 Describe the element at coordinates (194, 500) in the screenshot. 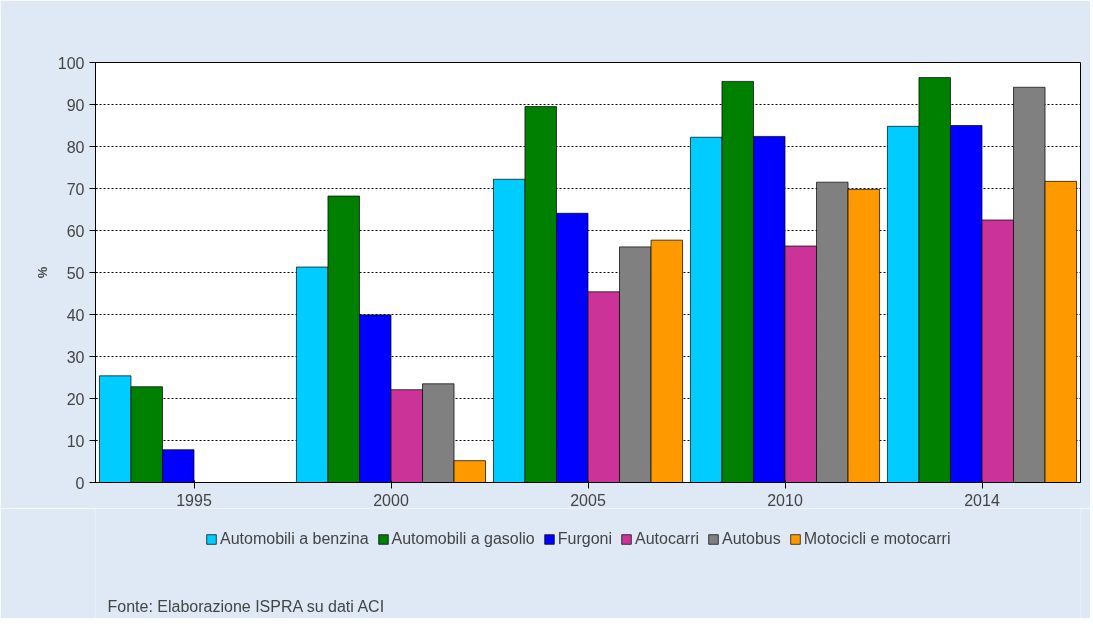

I see `x-tick-label: 1995` at that location.